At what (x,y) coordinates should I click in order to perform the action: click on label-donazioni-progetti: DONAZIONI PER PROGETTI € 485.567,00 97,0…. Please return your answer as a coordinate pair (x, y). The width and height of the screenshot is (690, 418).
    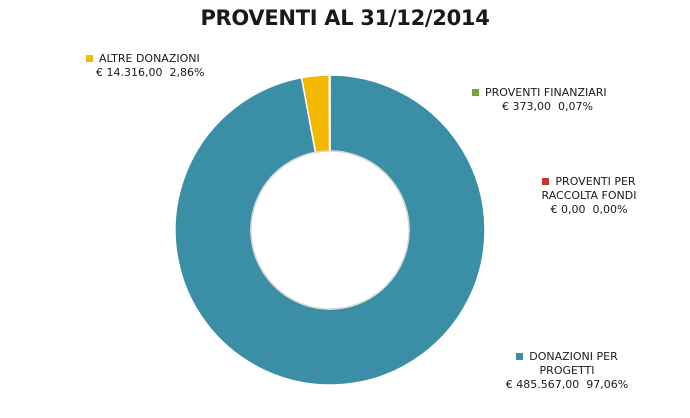
    Looking at the image, I should click on (567, 371).